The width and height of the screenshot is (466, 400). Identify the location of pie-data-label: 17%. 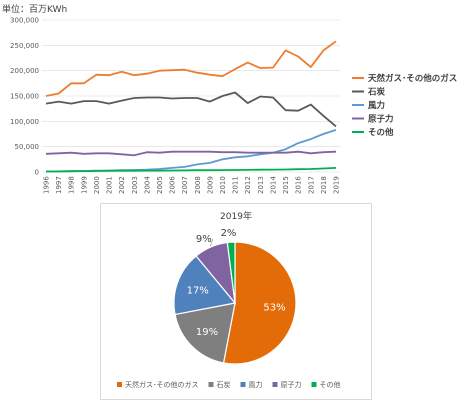
(198, 291).